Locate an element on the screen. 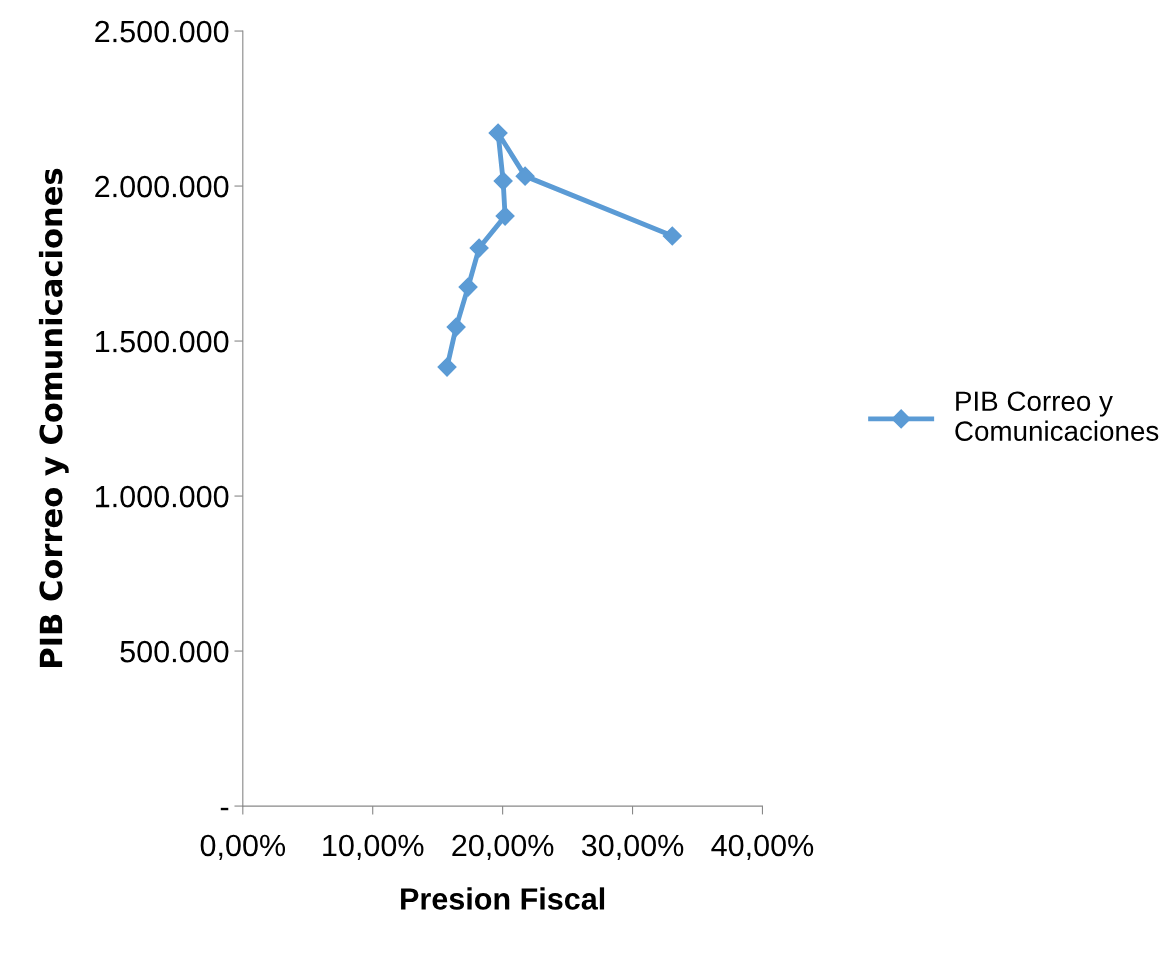 The width and height of the screenshot is (1173, 970). x-tick-label: 10,00% is located at coordinates (373, 847).